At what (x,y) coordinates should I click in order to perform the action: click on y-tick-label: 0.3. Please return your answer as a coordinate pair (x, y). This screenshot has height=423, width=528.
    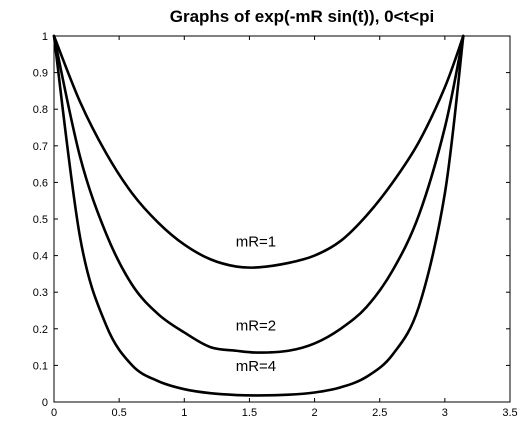
    Looking at the image, I should click on (40, 293).